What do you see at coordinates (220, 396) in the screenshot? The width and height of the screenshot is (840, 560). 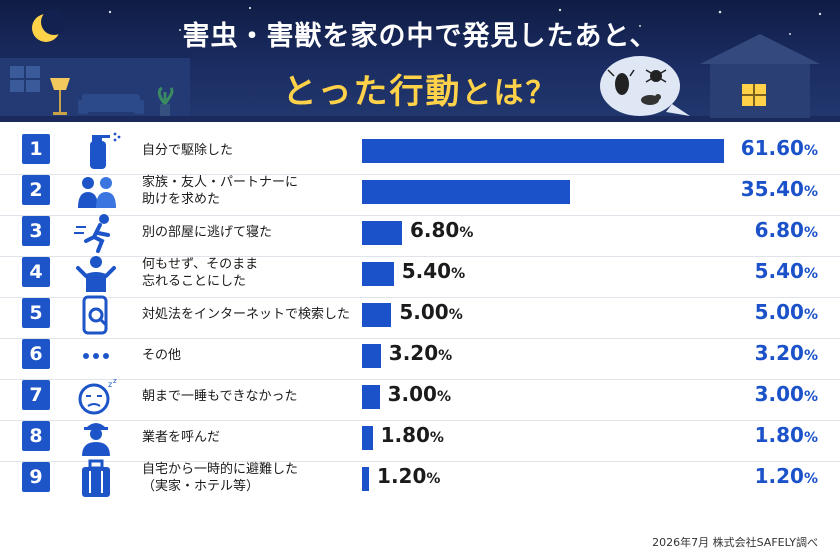 I see `category-label: 朝まで一睡もできなかった` at bounding box center [220, 396].